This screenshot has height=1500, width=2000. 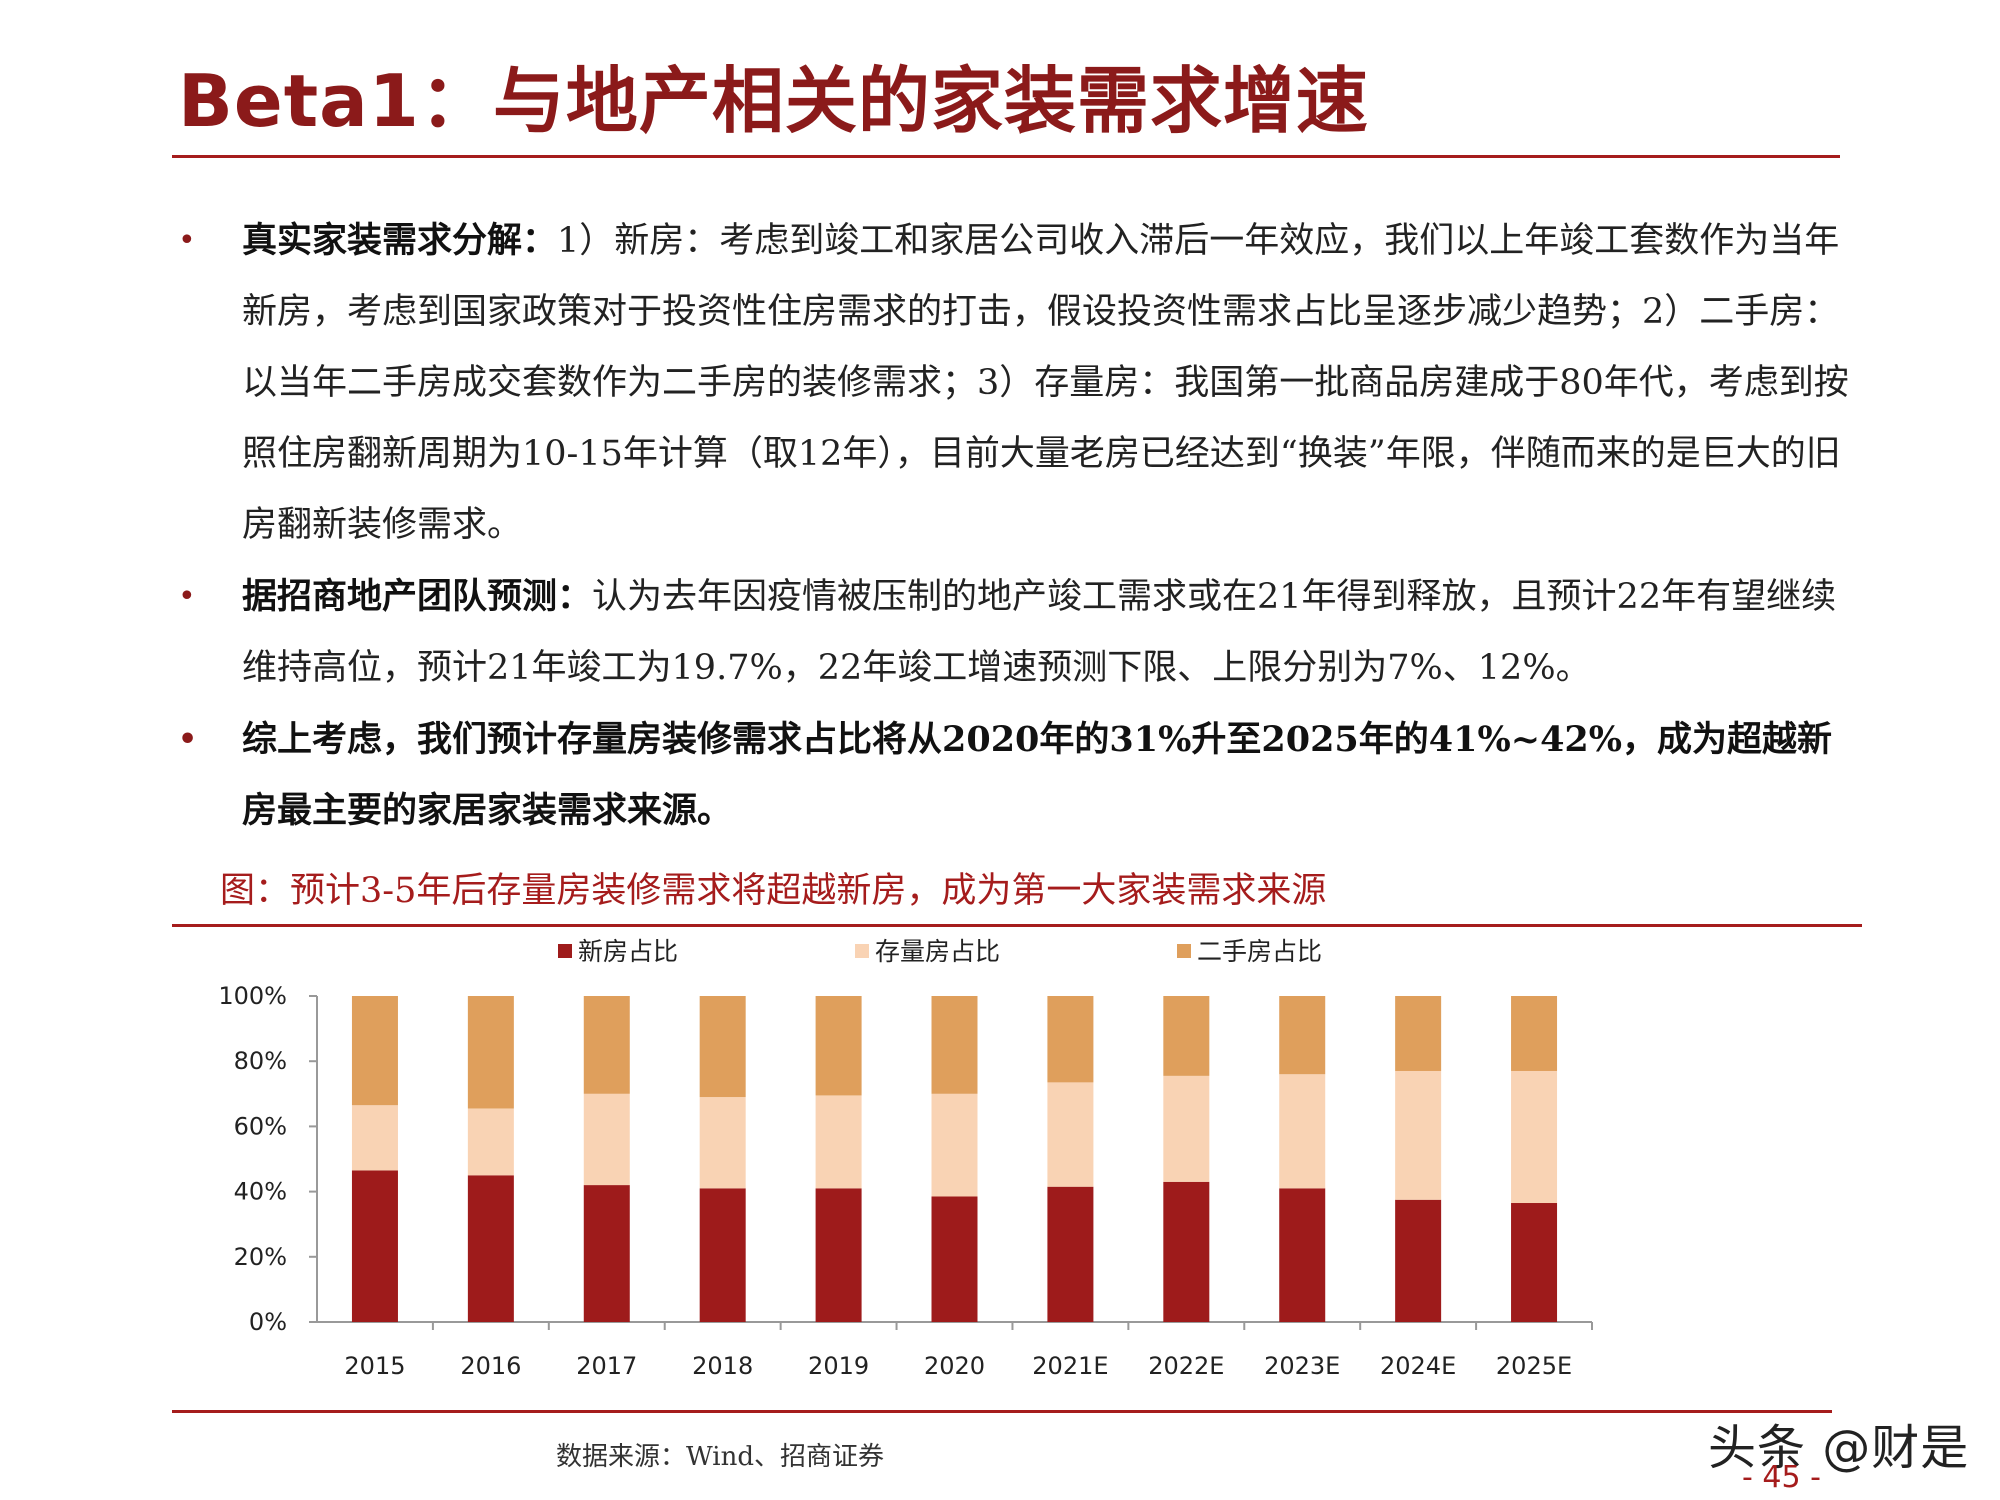 What do you see at coordinates (1006, 156) in the screenshot?
I see `title-divider` at bounding box center [1006, 156].